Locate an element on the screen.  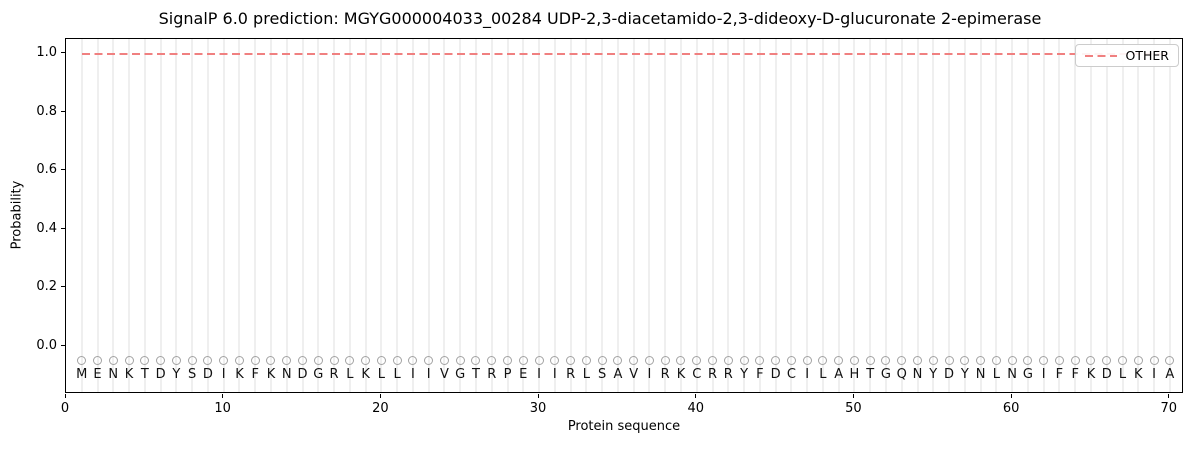
residue-letter: V is located at coordinates (634, 375).